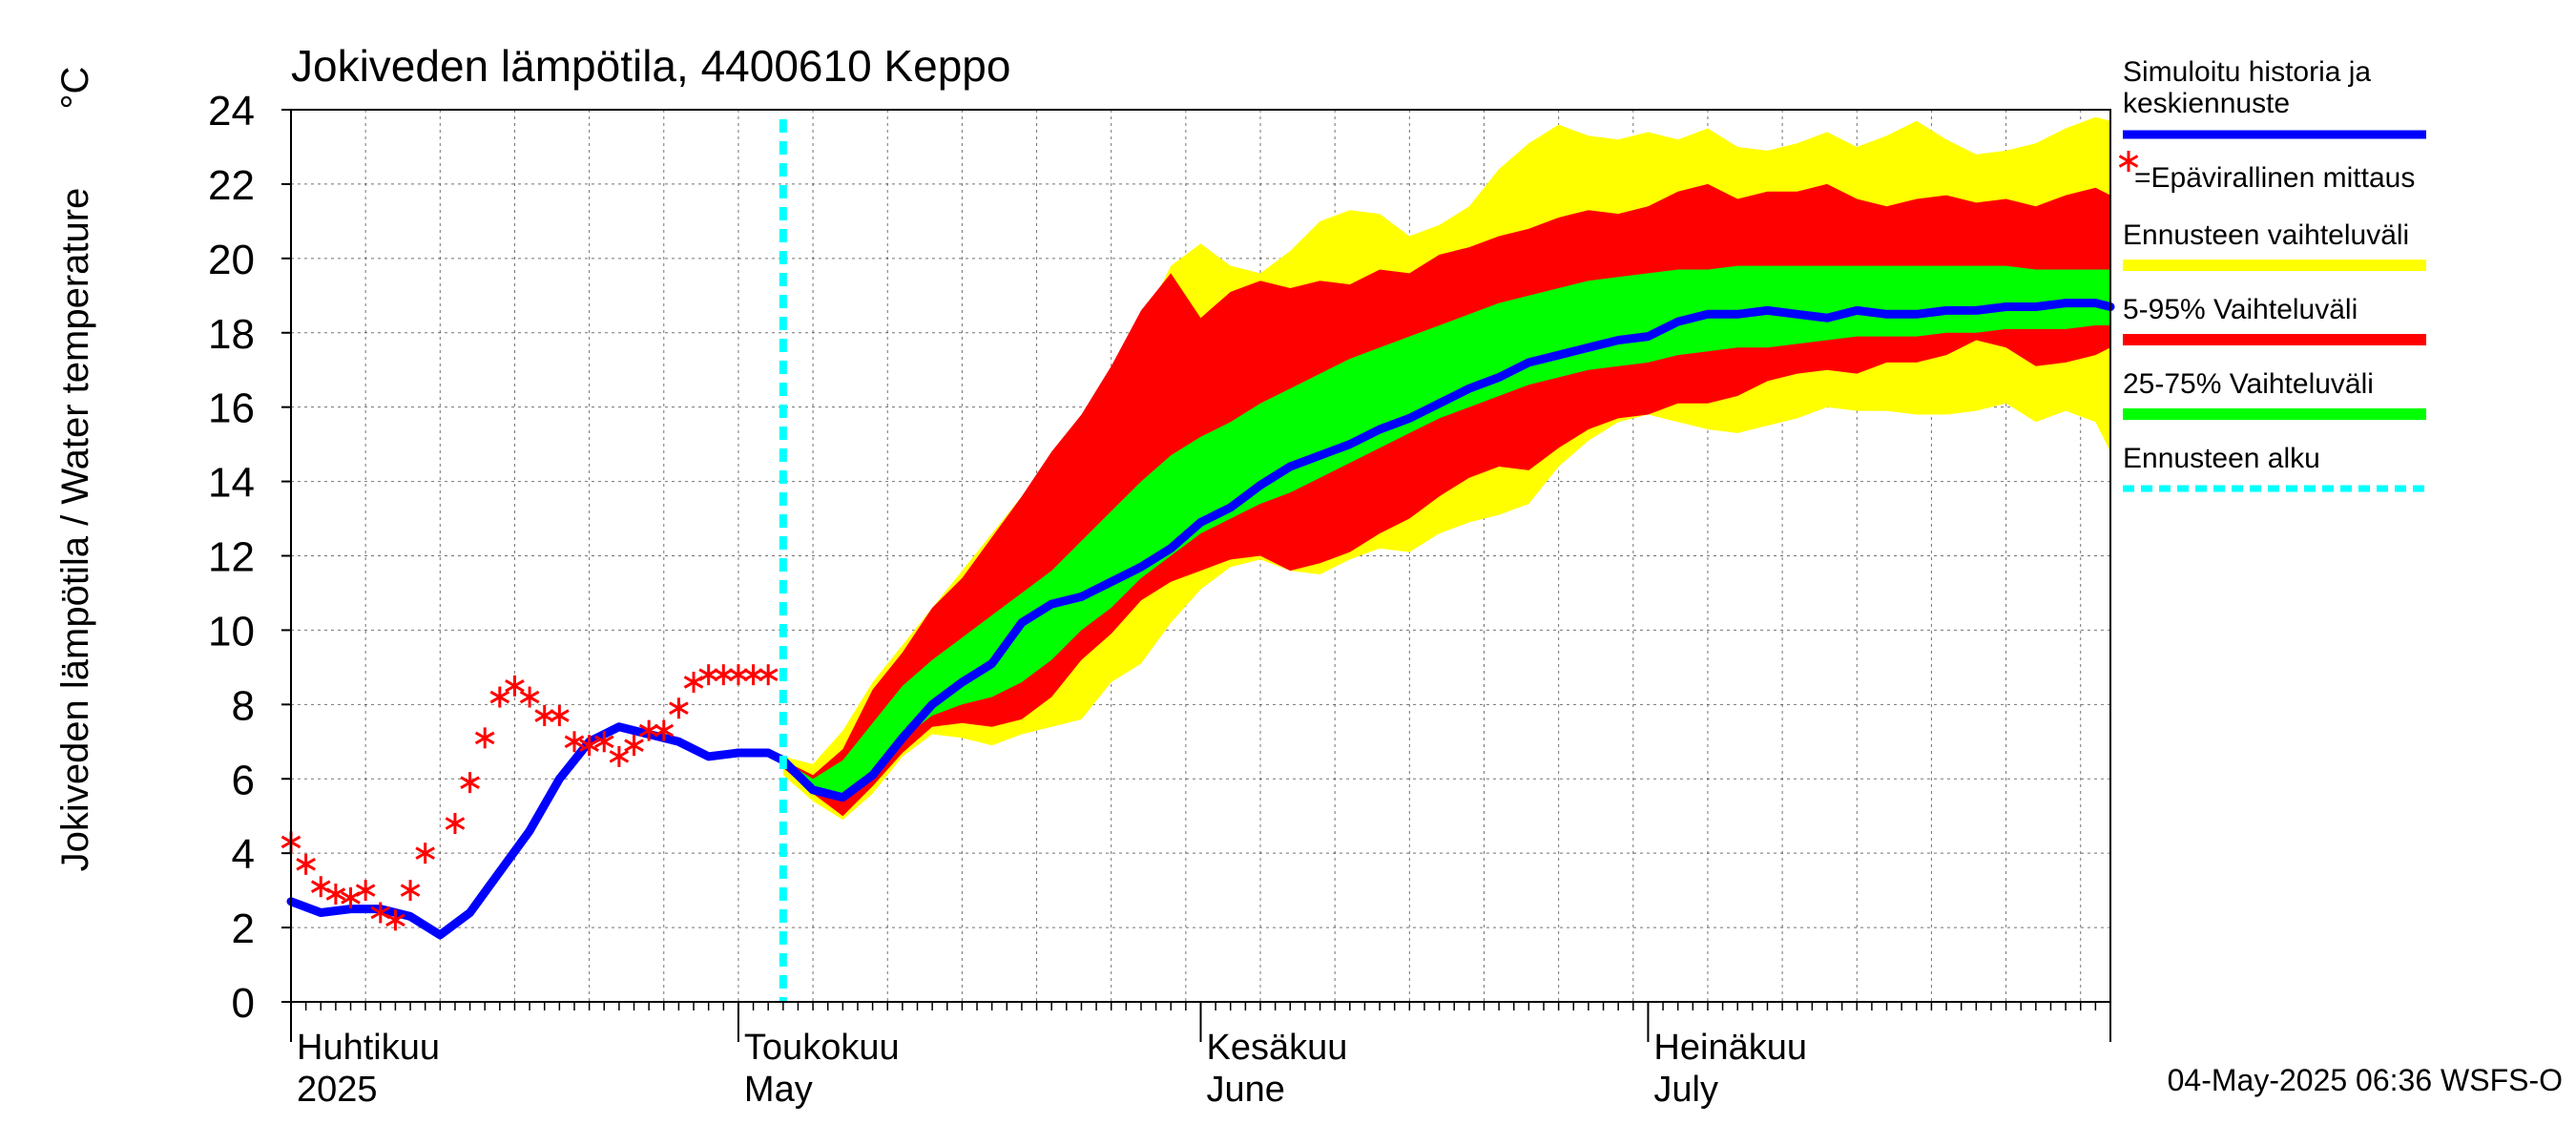 Image resolution: width=2576 pixels, height=1145 pixels. What do you see at coordinates (231, 185) in the screenshot?
I see `y-tick-label: 22` at bounding box center [231, 185].